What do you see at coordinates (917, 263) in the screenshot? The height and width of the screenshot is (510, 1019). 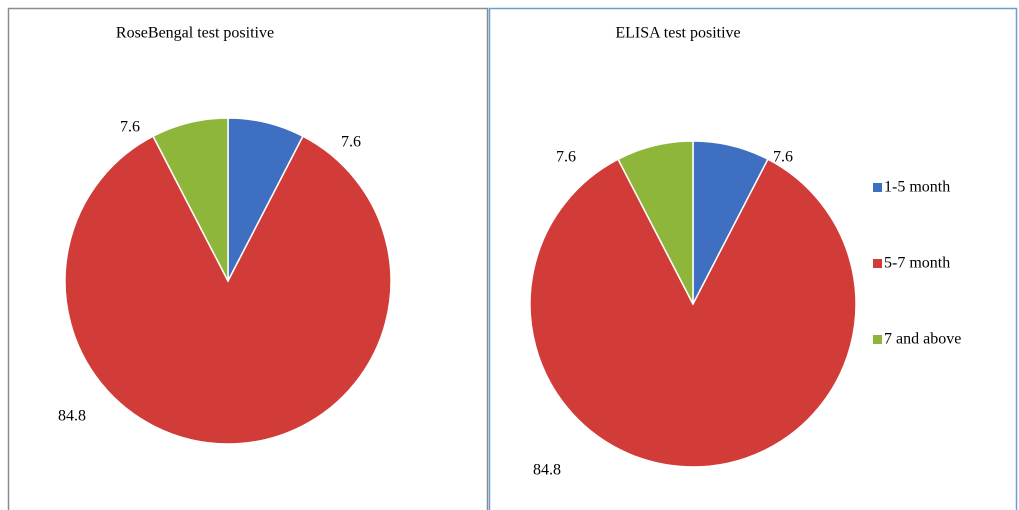 I see `legend-label: 5-7 month` at bounding box center [917, 263].